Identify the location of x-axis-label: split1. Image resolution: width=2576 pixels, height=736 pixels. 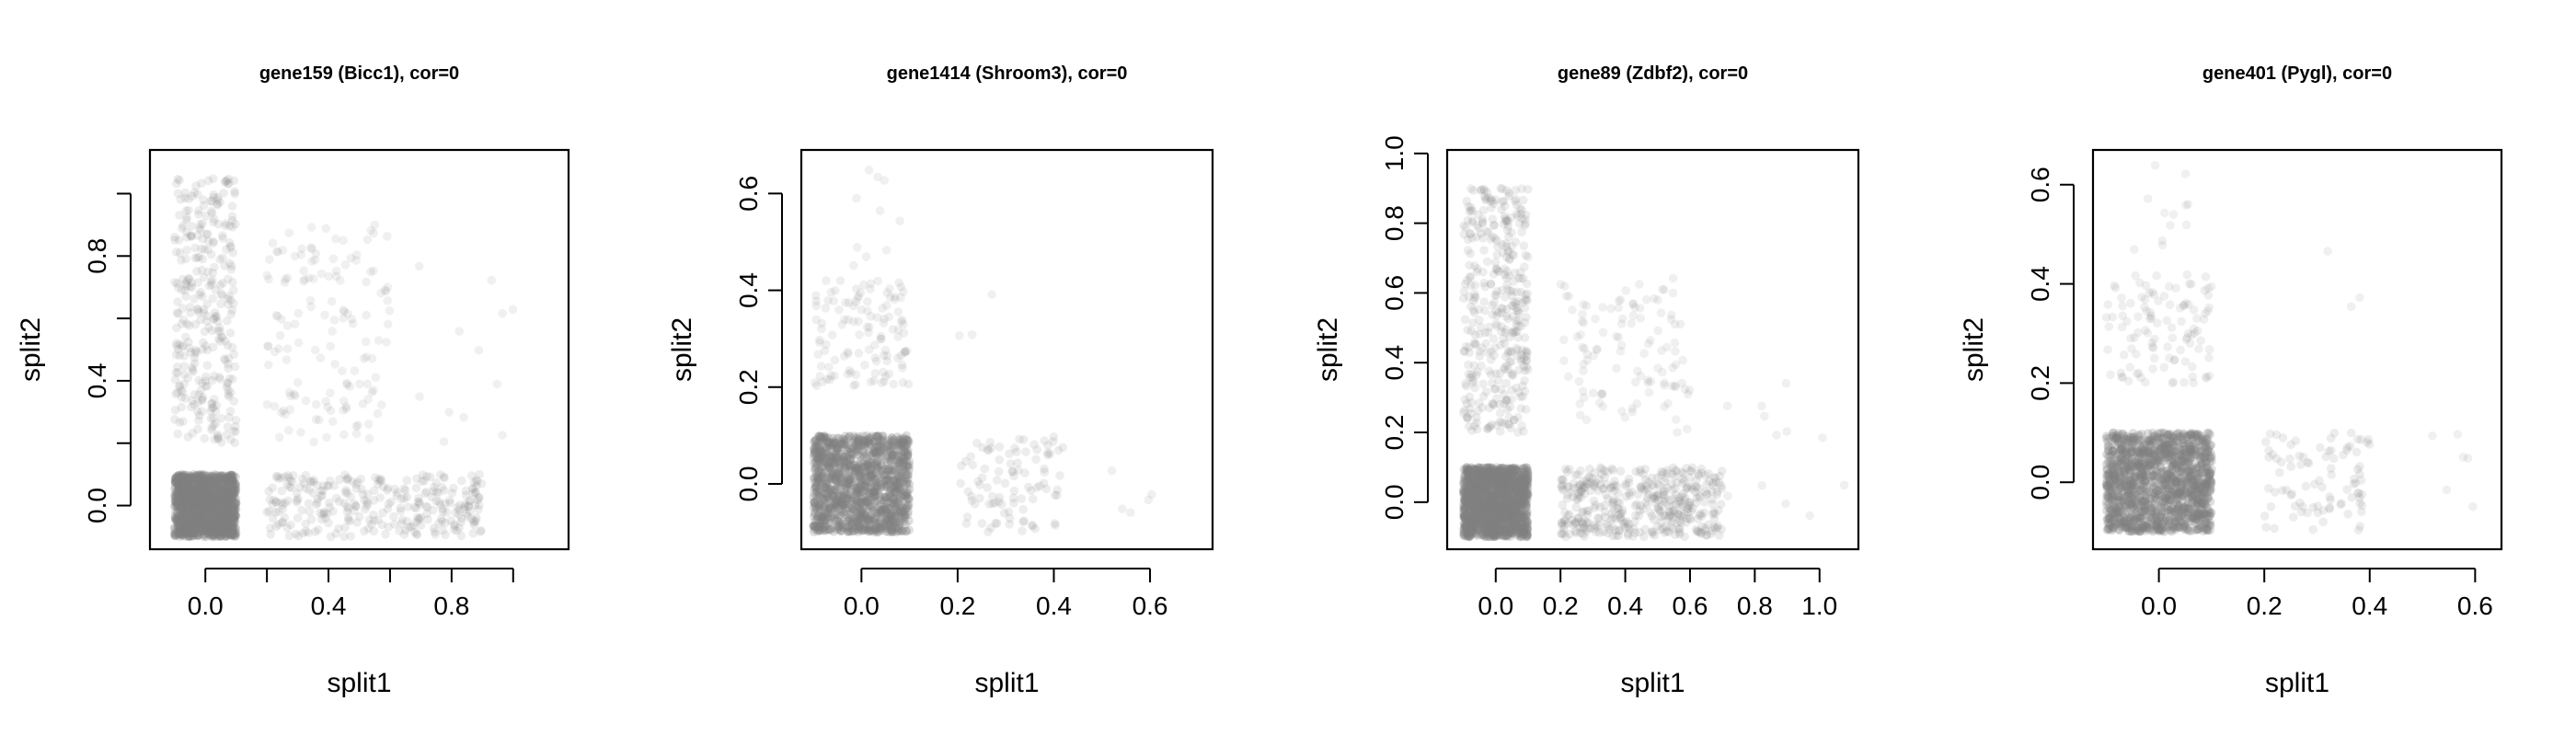
(1006, 683).